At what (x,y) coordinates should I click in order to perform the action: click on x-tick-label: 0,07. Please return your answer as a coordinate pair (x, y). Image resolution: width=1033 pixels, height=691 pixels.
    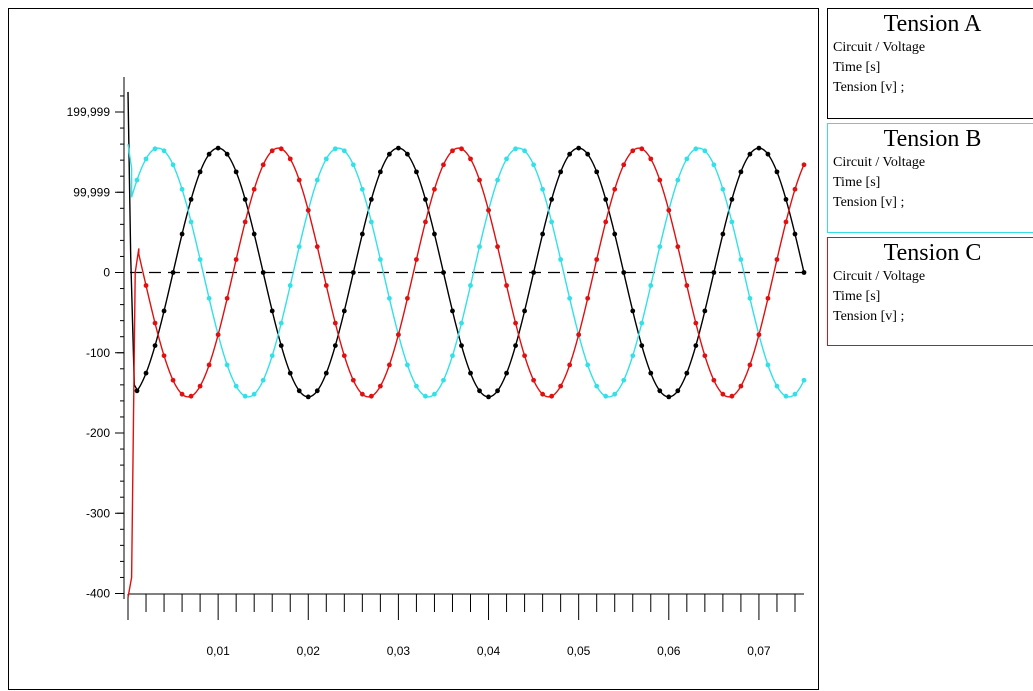
    Looking at the image, I should click on (759, 651).